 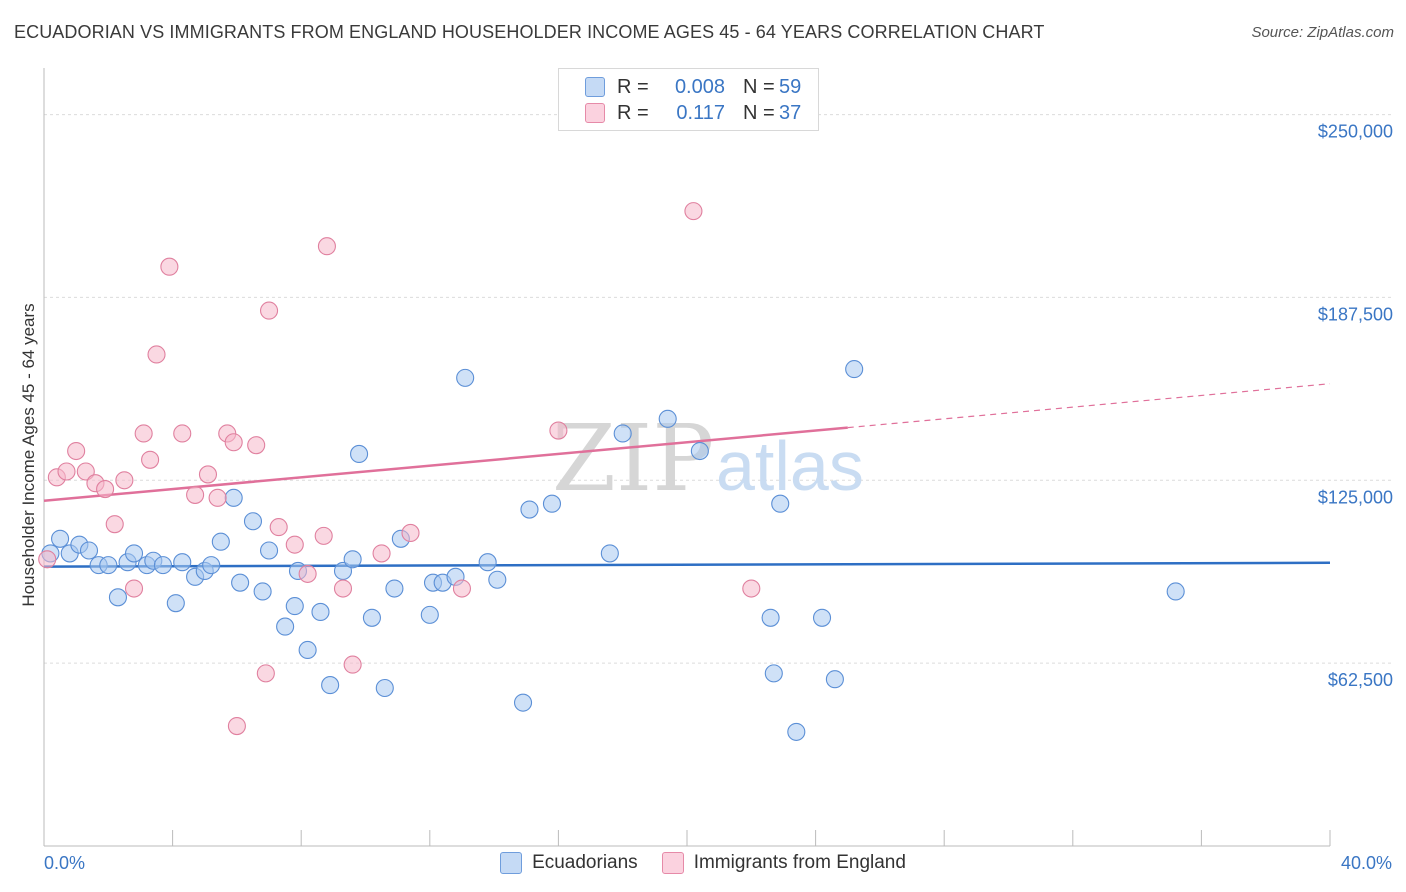 What do you see at coordinates (1322, 32) in the screenshot?
I see `source-label: Source: ZipAtlas.com` at bounding box center [1322, 32].